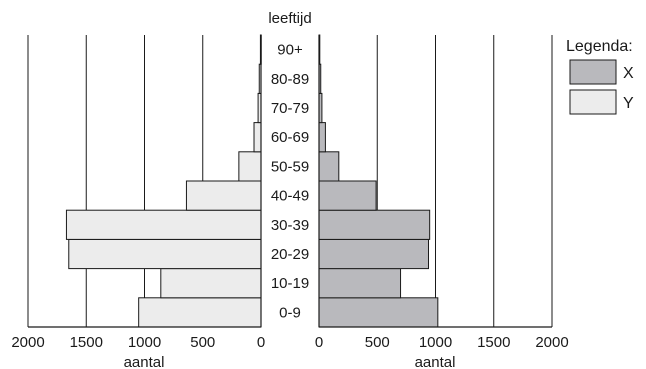 This screenshot has width=646, height=369. What do you see at coordinates (377, 342) in the screenshot?
I see `right-tick-label-500: 500` at bounding box center [377, 342].